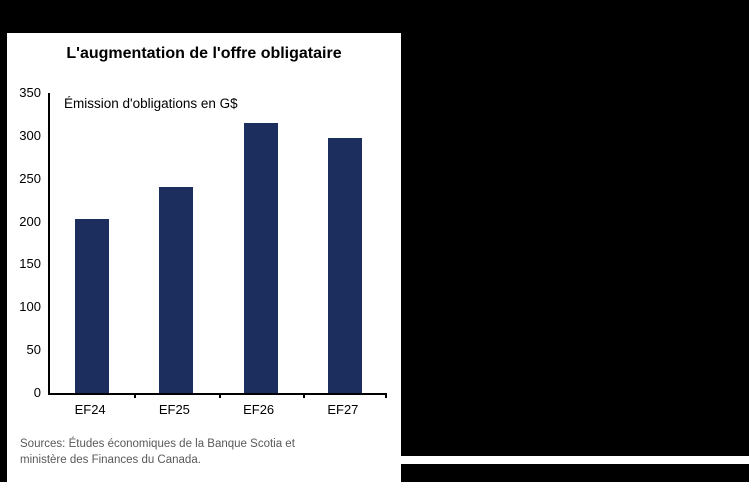 The height and width of the screenshot is (482, 749). What do you see at coordinates (260, 258) in the screenshot?
I see `bar-EF26` at bounding box center [260, 258].